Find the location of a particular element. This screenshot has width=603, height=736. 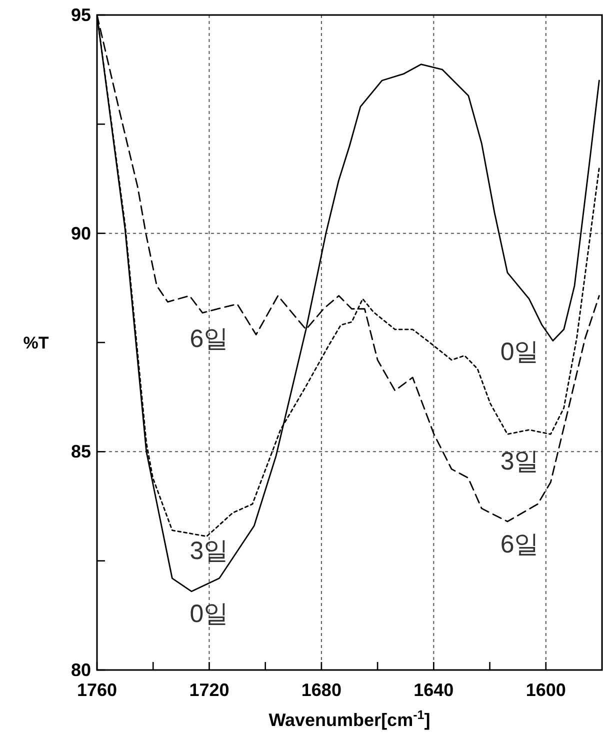

y-tick-label: 85 is located at coordinates (80, 452).